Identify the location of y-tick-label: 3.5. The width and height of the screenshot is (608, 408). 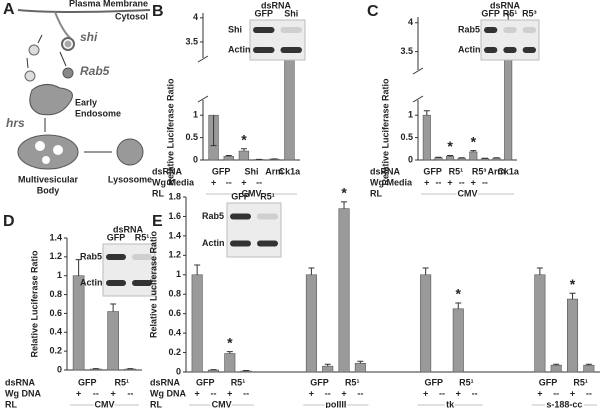
(191, 41).